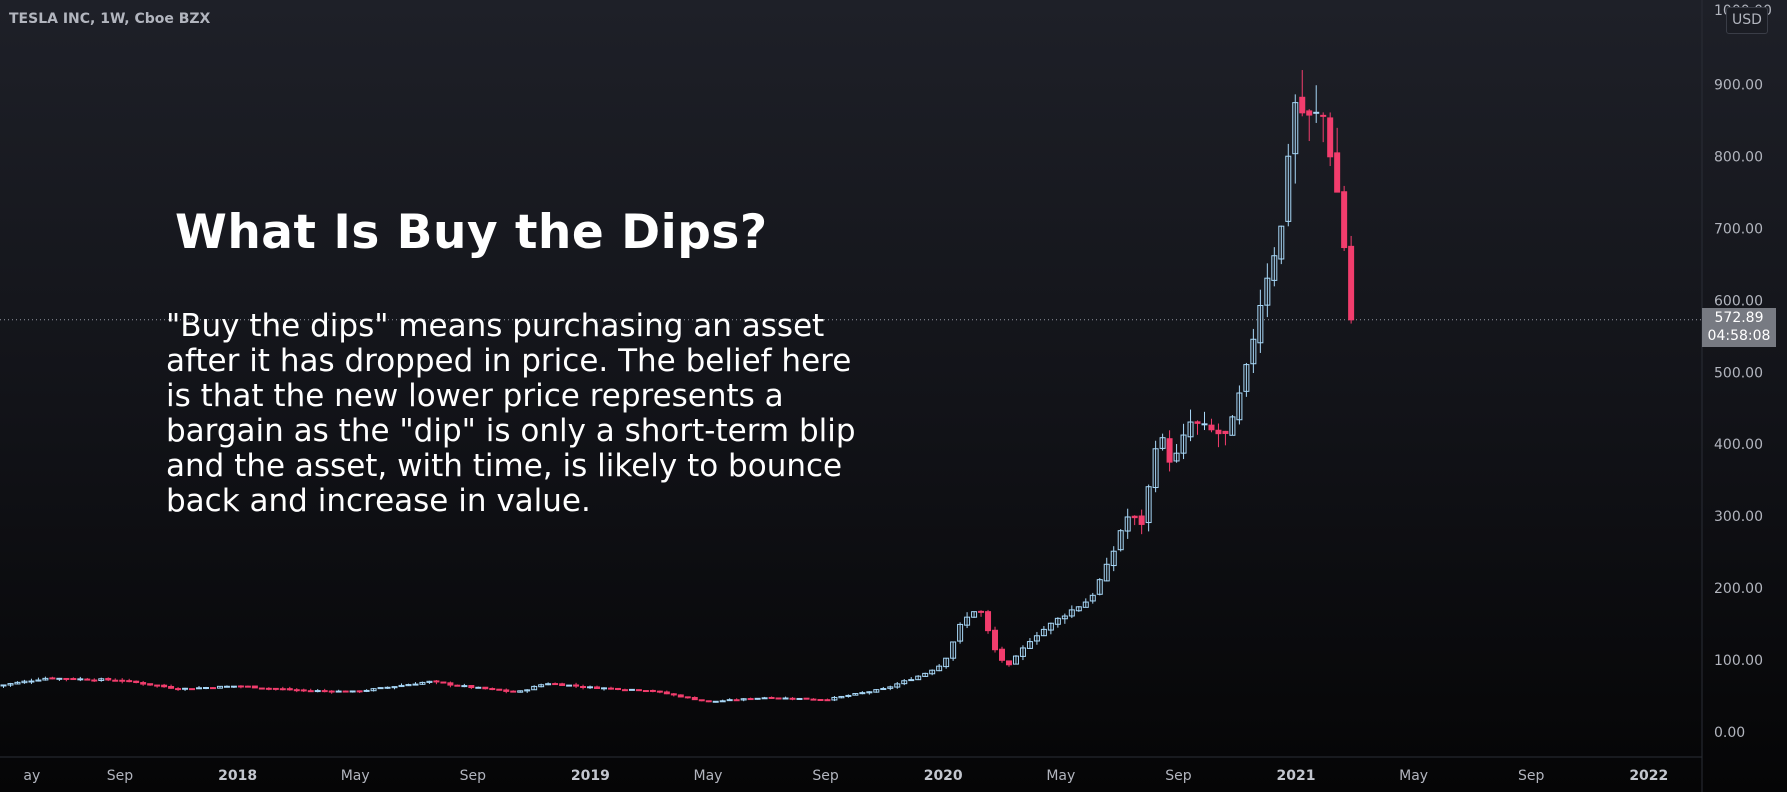 The image size is (1787, 792). What do you see at coordinates (943, 776) in the screenshot?
I see `time-tick-label: 2020` at bounding box center [943, 776].